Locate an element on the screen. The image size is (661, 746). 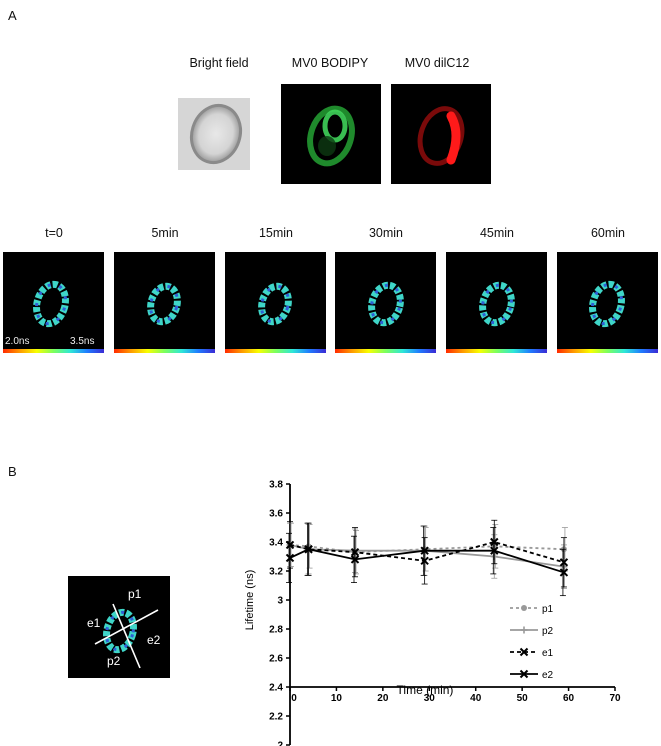
legend-label: p2 is located at coordinates (548, 631).